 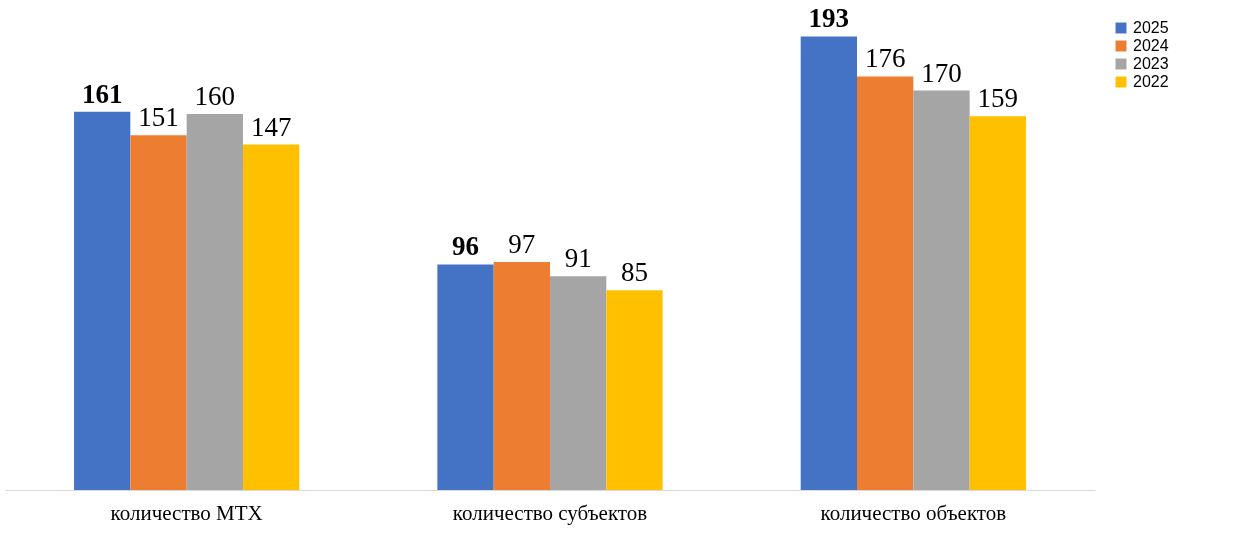 I want to click on x-tick-label: количество МТХ, so click(x=186, y=512).